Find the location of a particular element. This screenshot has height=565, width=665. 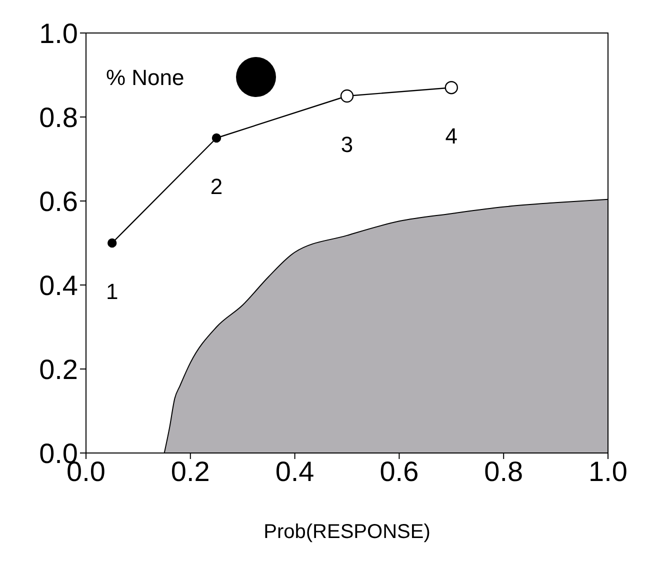

x-tick-label: 1.0 is located at coordinates (608, 471).